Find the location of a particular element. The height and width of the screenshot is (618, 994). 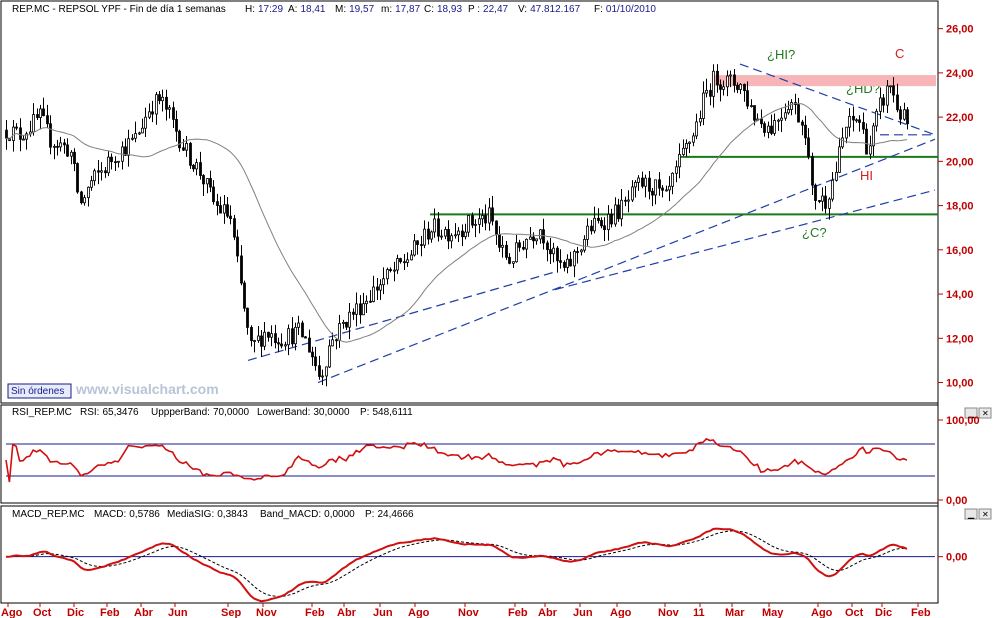

rsi-minimize-button: ▁ is located at coordinates (971, 413).